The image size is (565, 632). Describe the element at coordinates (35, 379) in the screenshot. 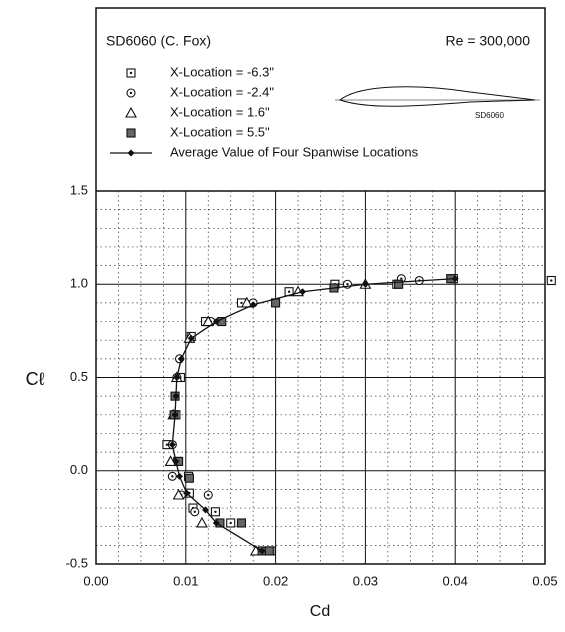

I see `y-axis-label: Cℓ` at that location.